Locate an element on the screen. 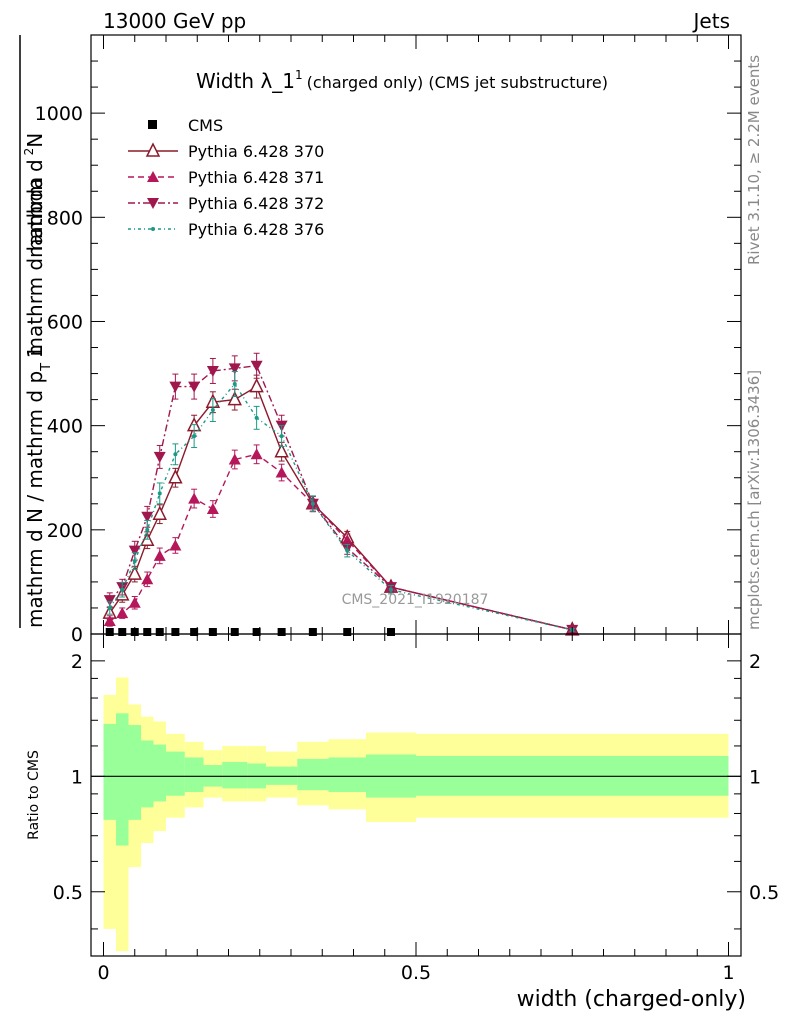  x-tick-label: 0 is located at coordinates (103, 973).